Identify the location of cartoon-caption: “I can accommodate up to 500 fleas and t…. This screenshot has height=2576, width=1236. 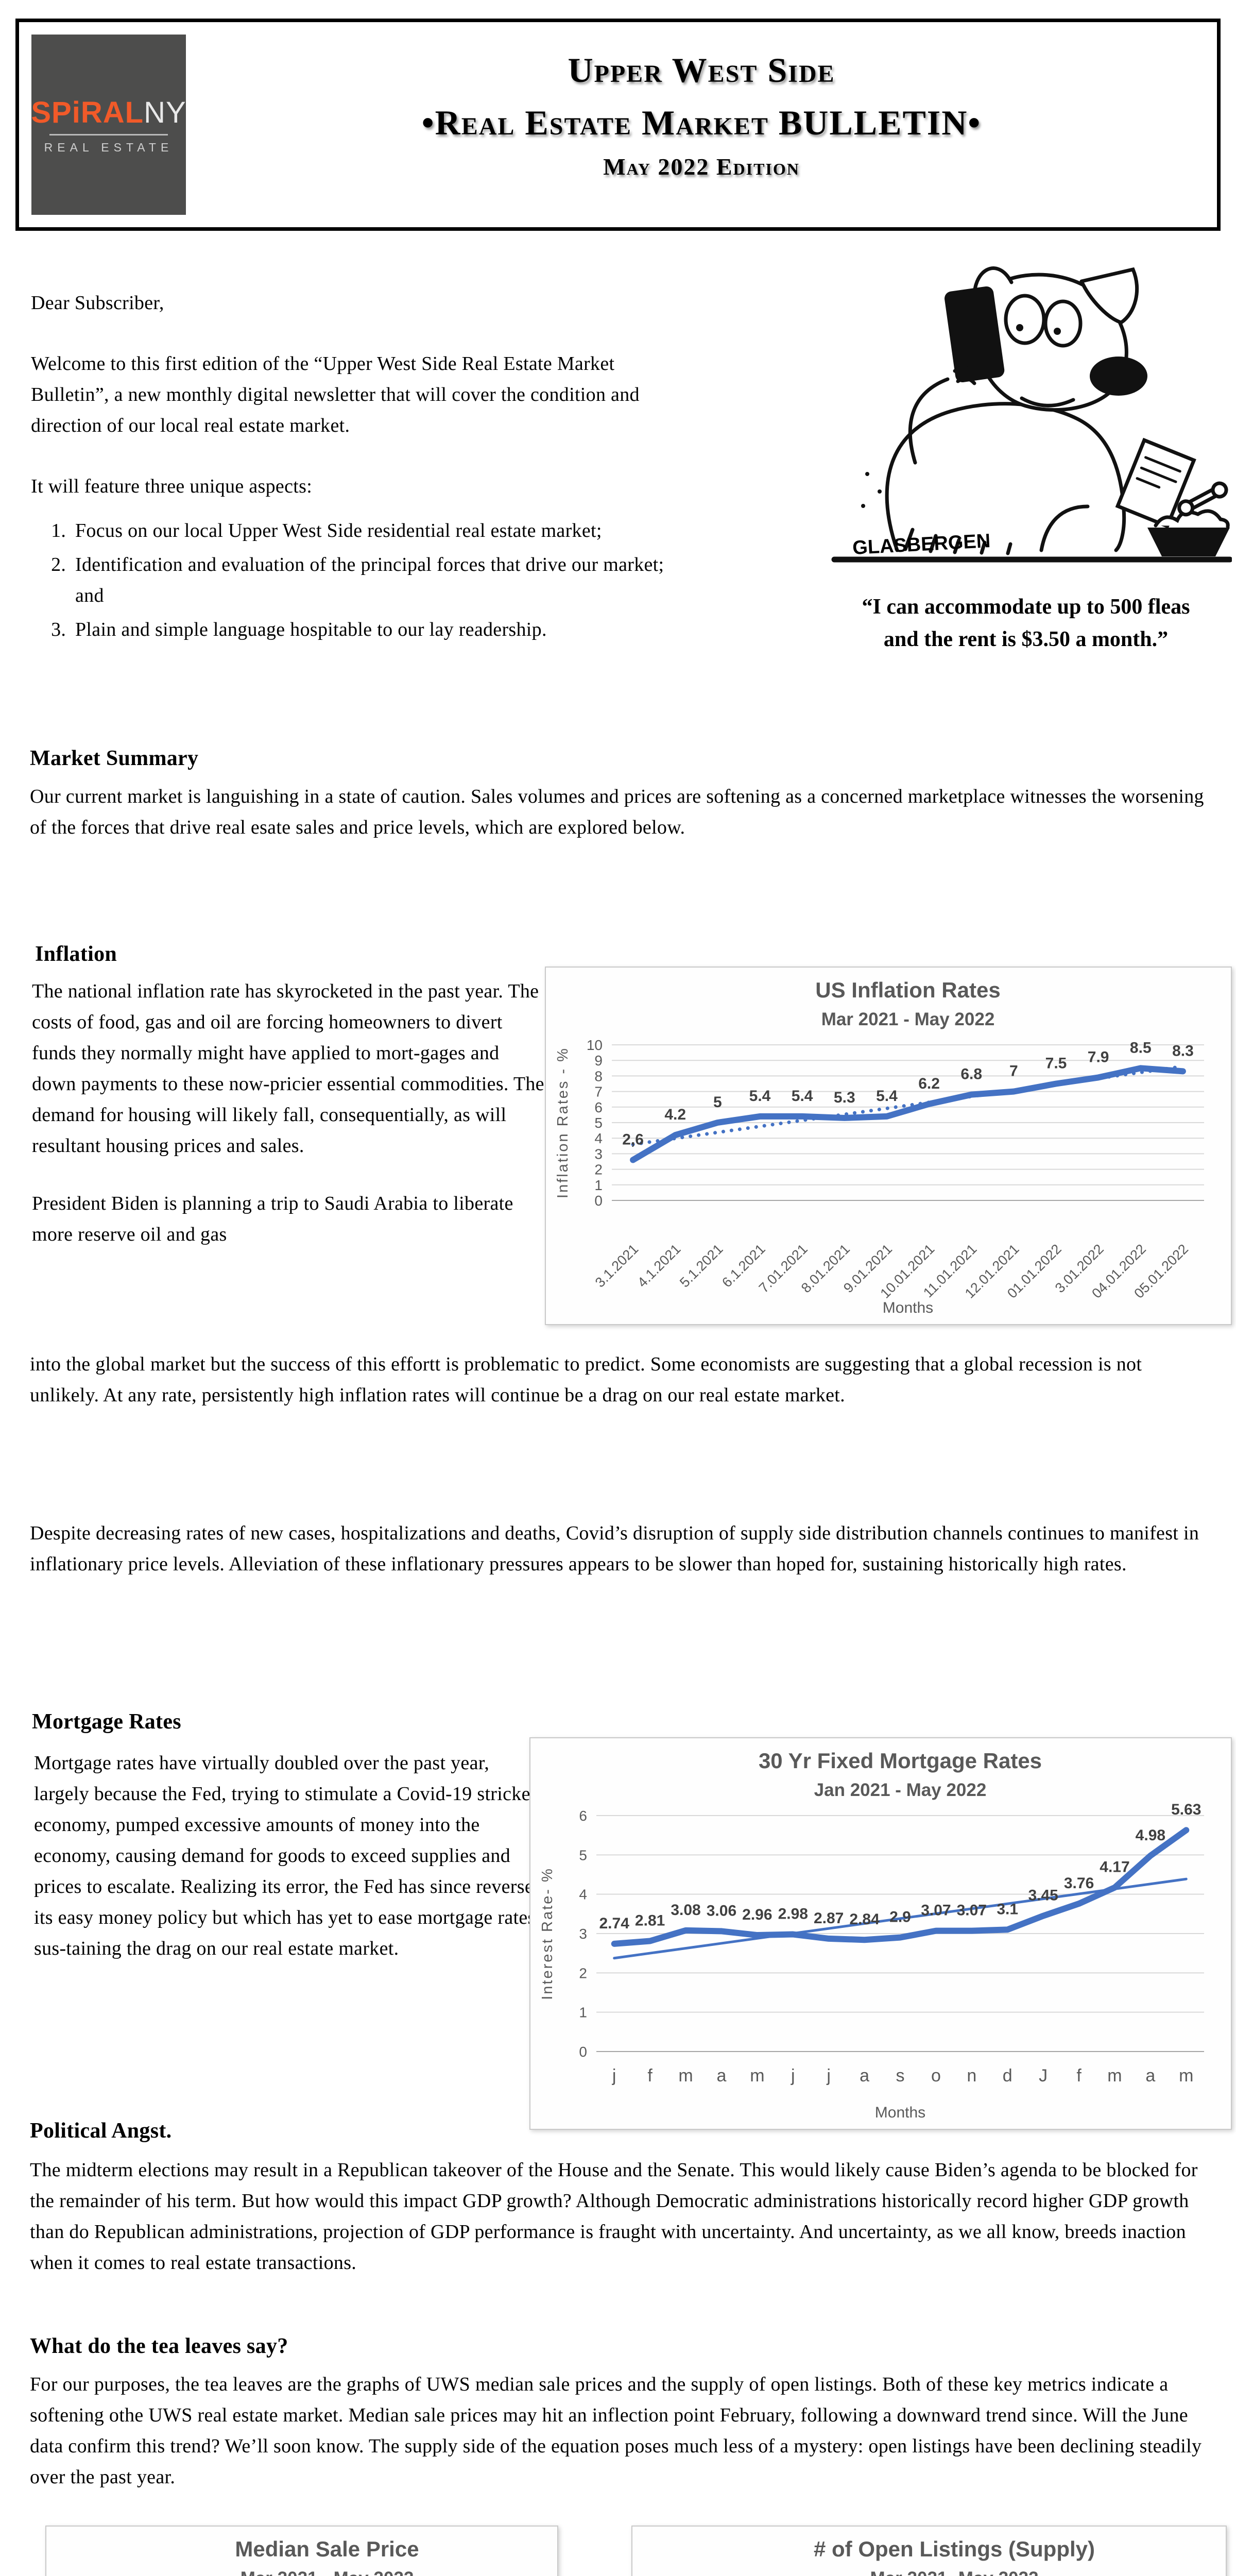
(1026, 623).